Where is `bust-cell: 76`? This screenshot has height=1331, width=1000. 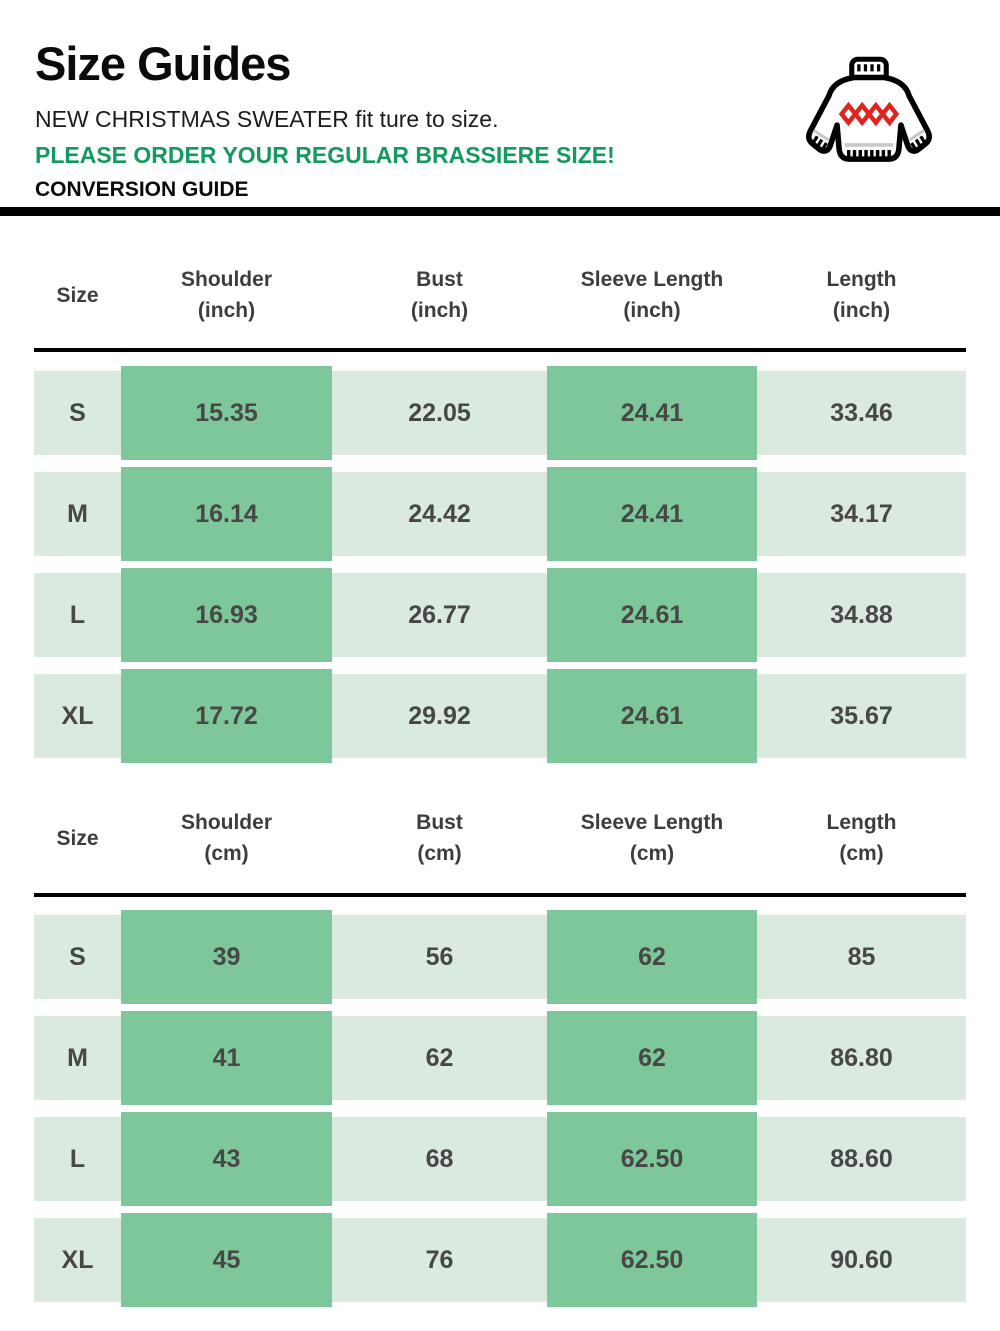 bust-cell: 76 is located at coordinates (439, 1260).